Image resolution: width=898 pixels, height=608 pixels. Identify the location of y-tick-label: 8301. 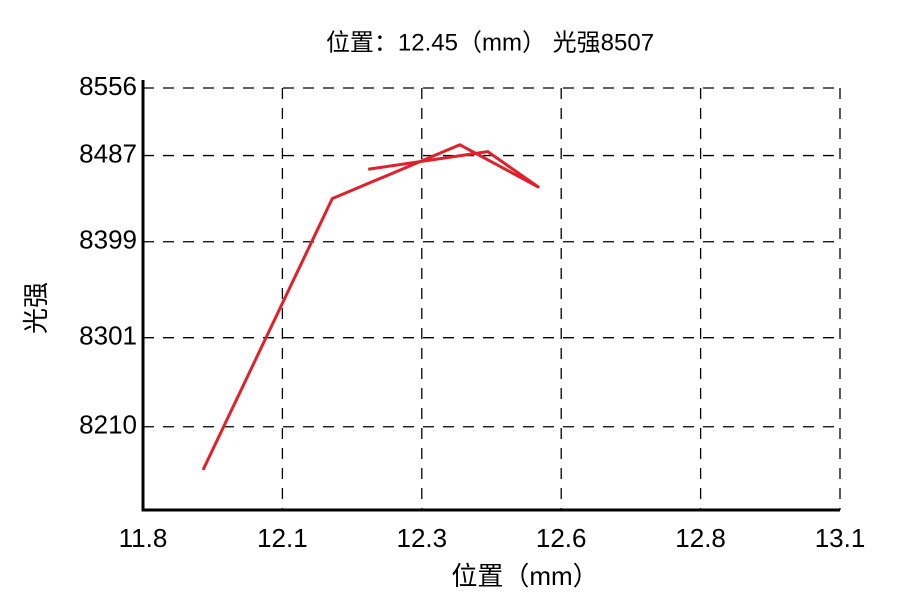
(108, 336).